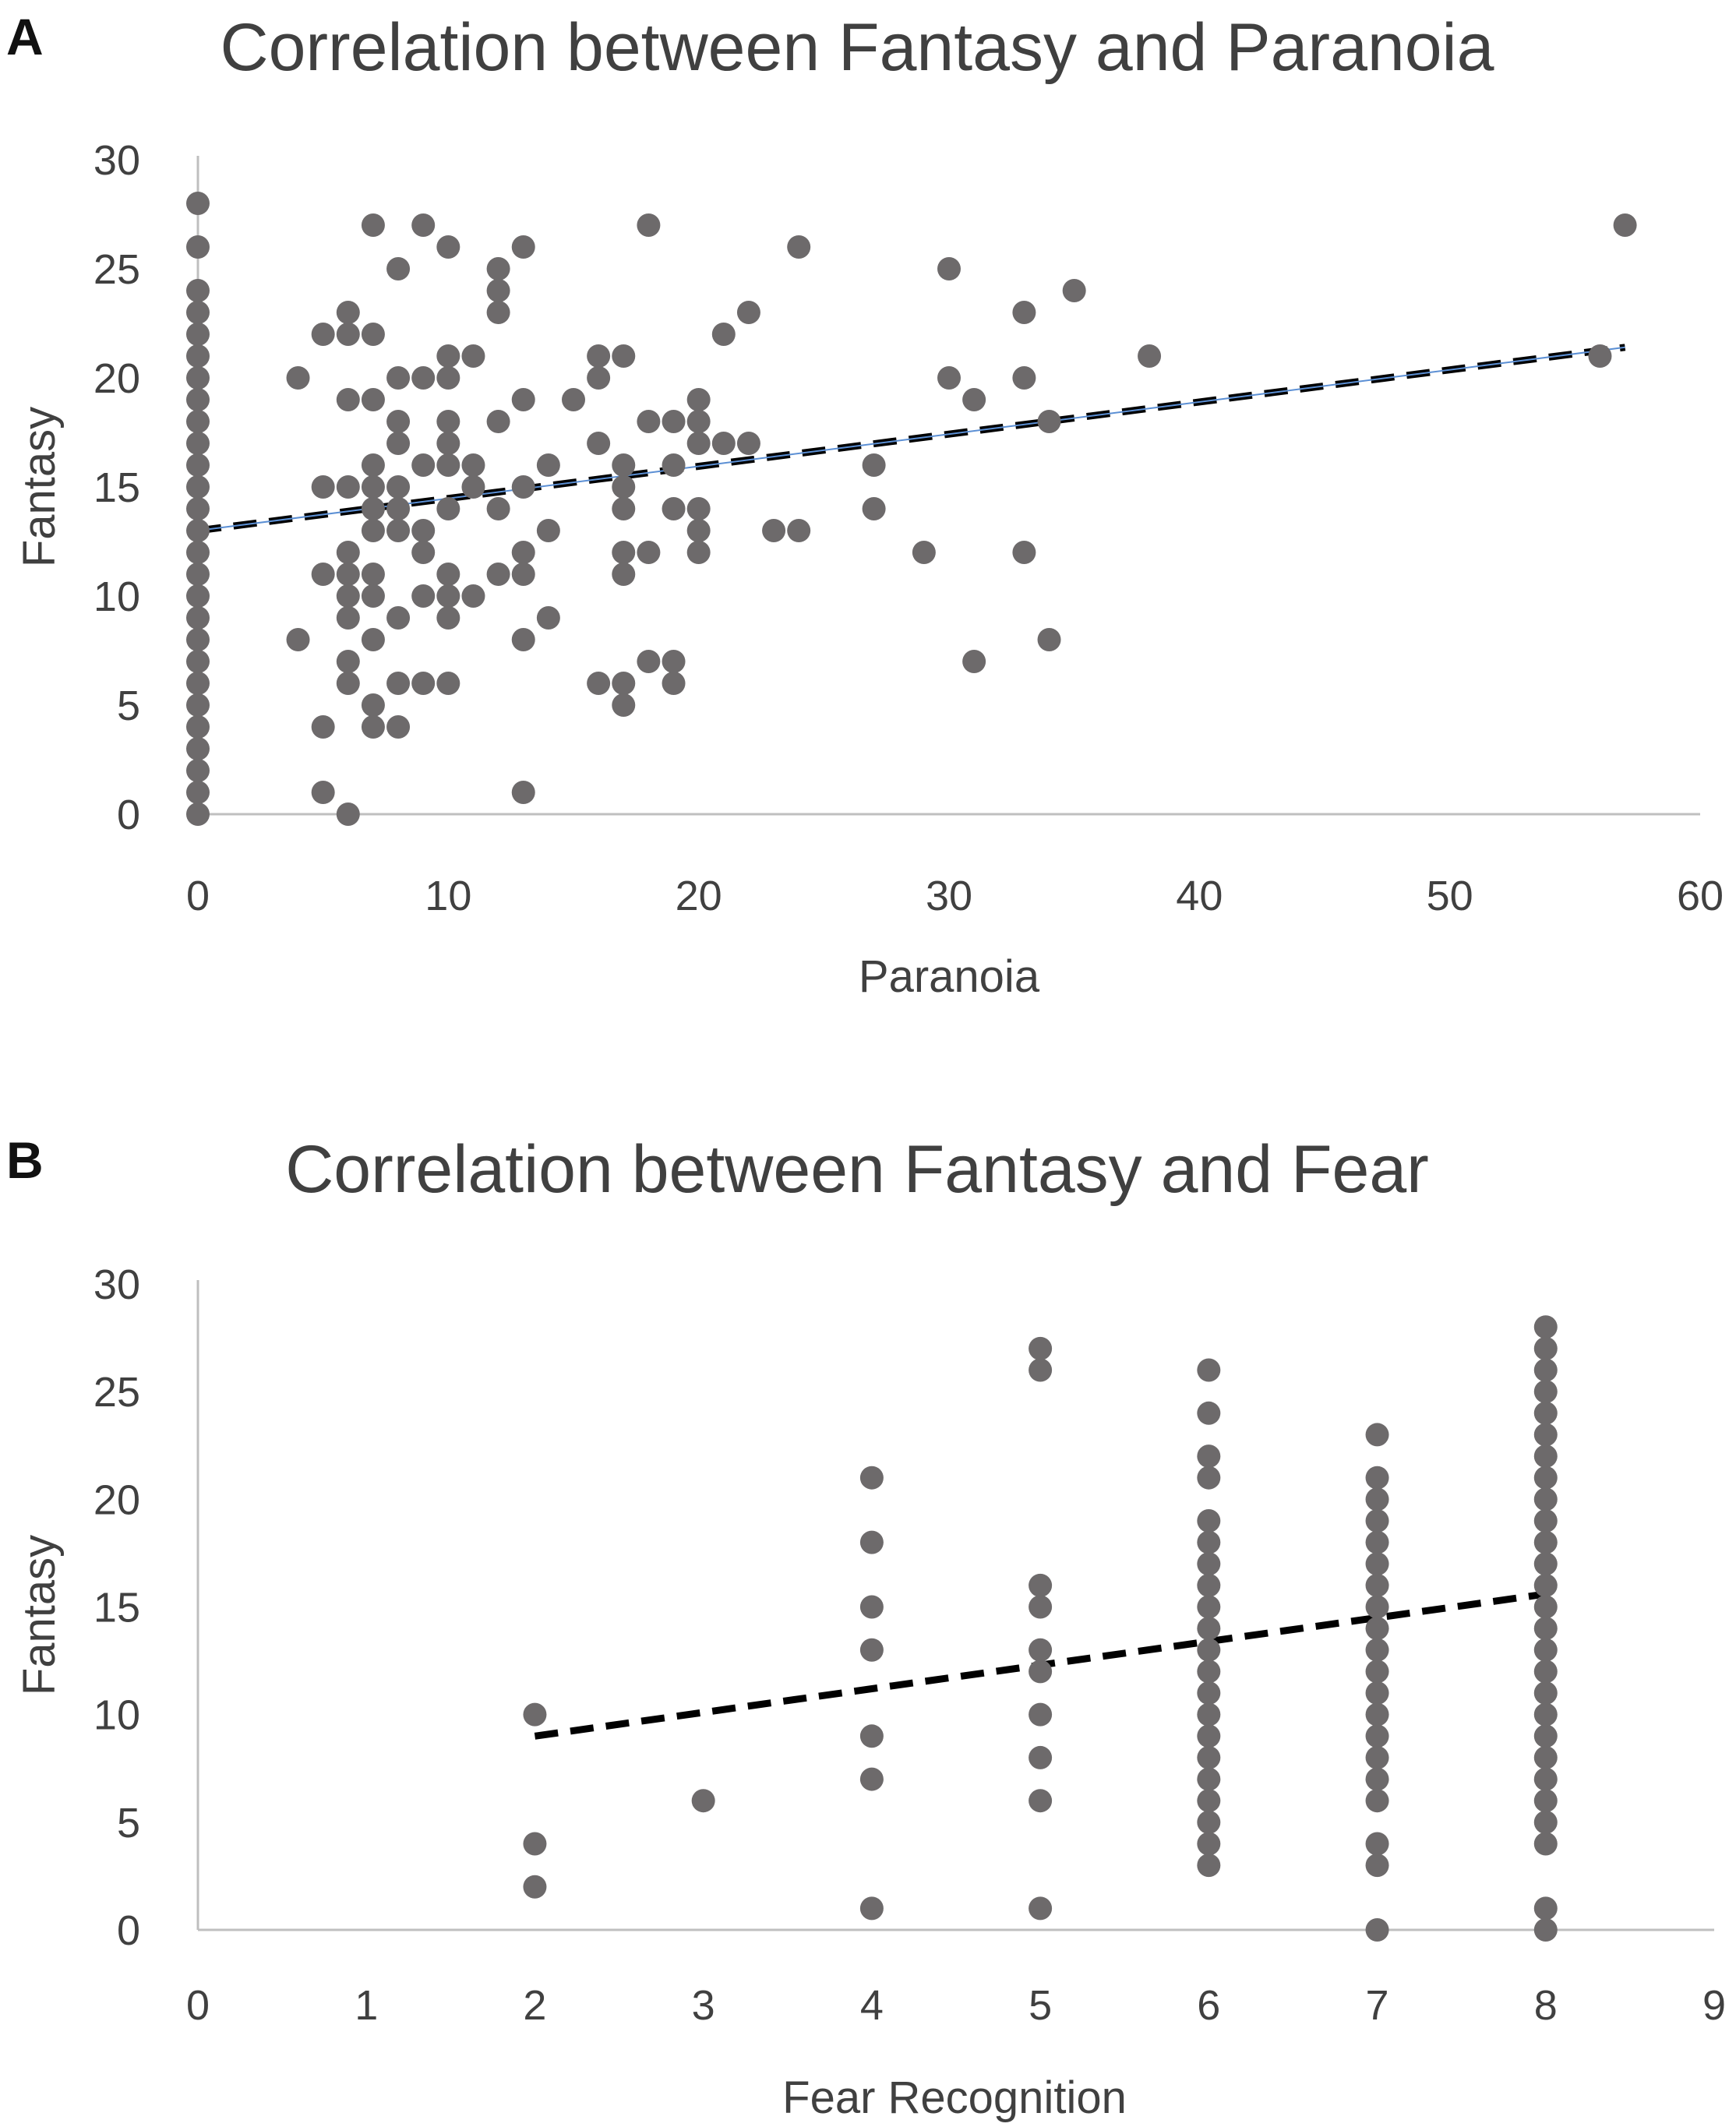  Describe the element at coordinates (1450, 896) in the screenshot. I see `x-tick-label-a: 50` at that location.